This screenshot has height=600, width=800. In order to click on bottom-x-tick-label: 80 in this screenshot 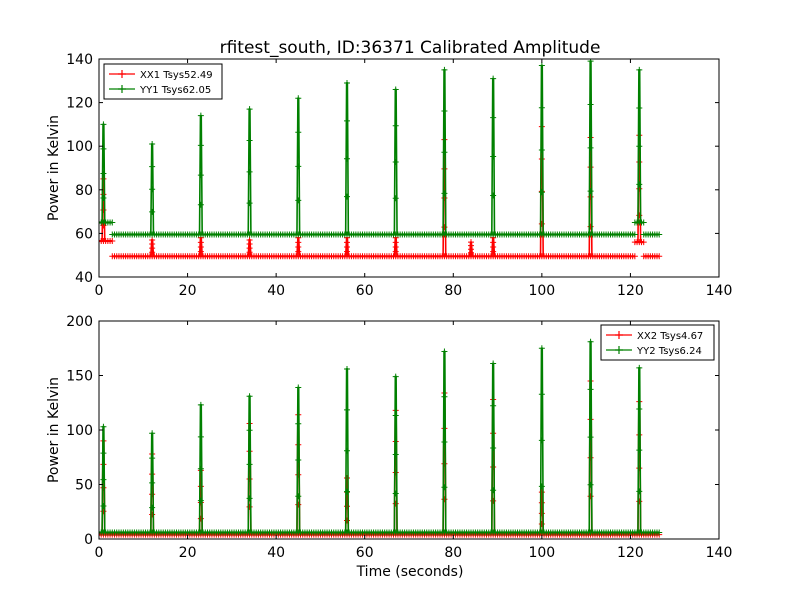, I will do `click(453, 553)`.